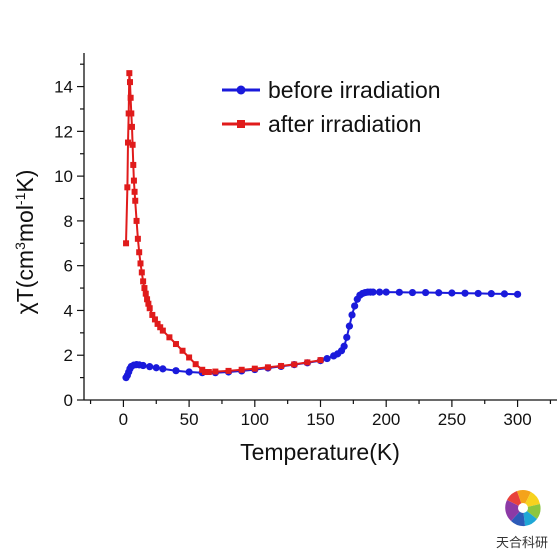 This screenshot has height=560, width=560. I want to click on x-tick-label: 100, so click(255, 419).